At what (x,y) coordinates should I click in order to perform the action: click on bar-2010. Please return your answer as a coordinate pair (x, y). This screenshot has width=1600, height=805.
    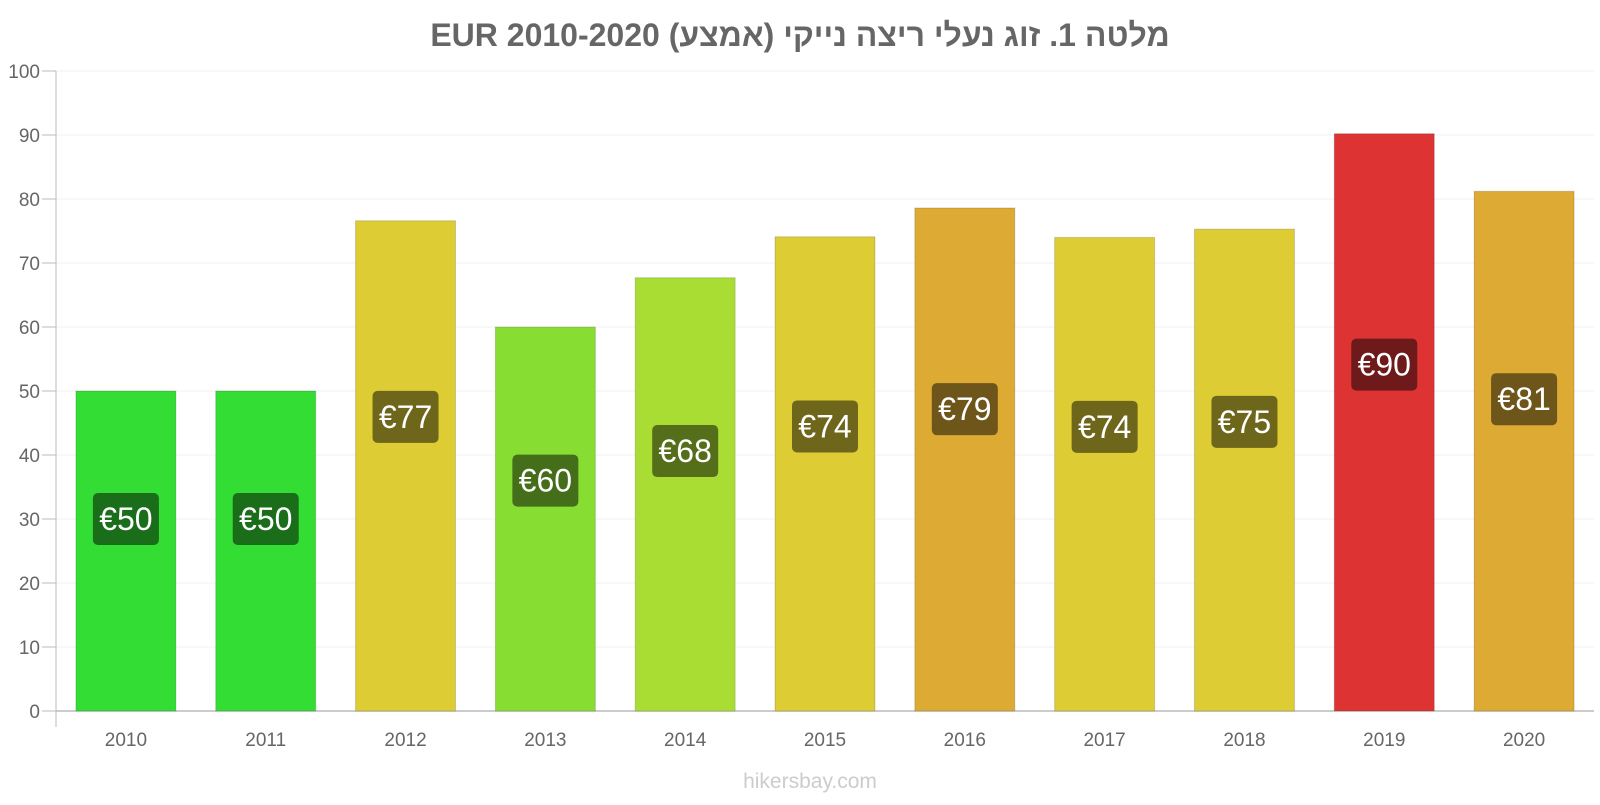
    Looking at the image, I should click on (126, 551).